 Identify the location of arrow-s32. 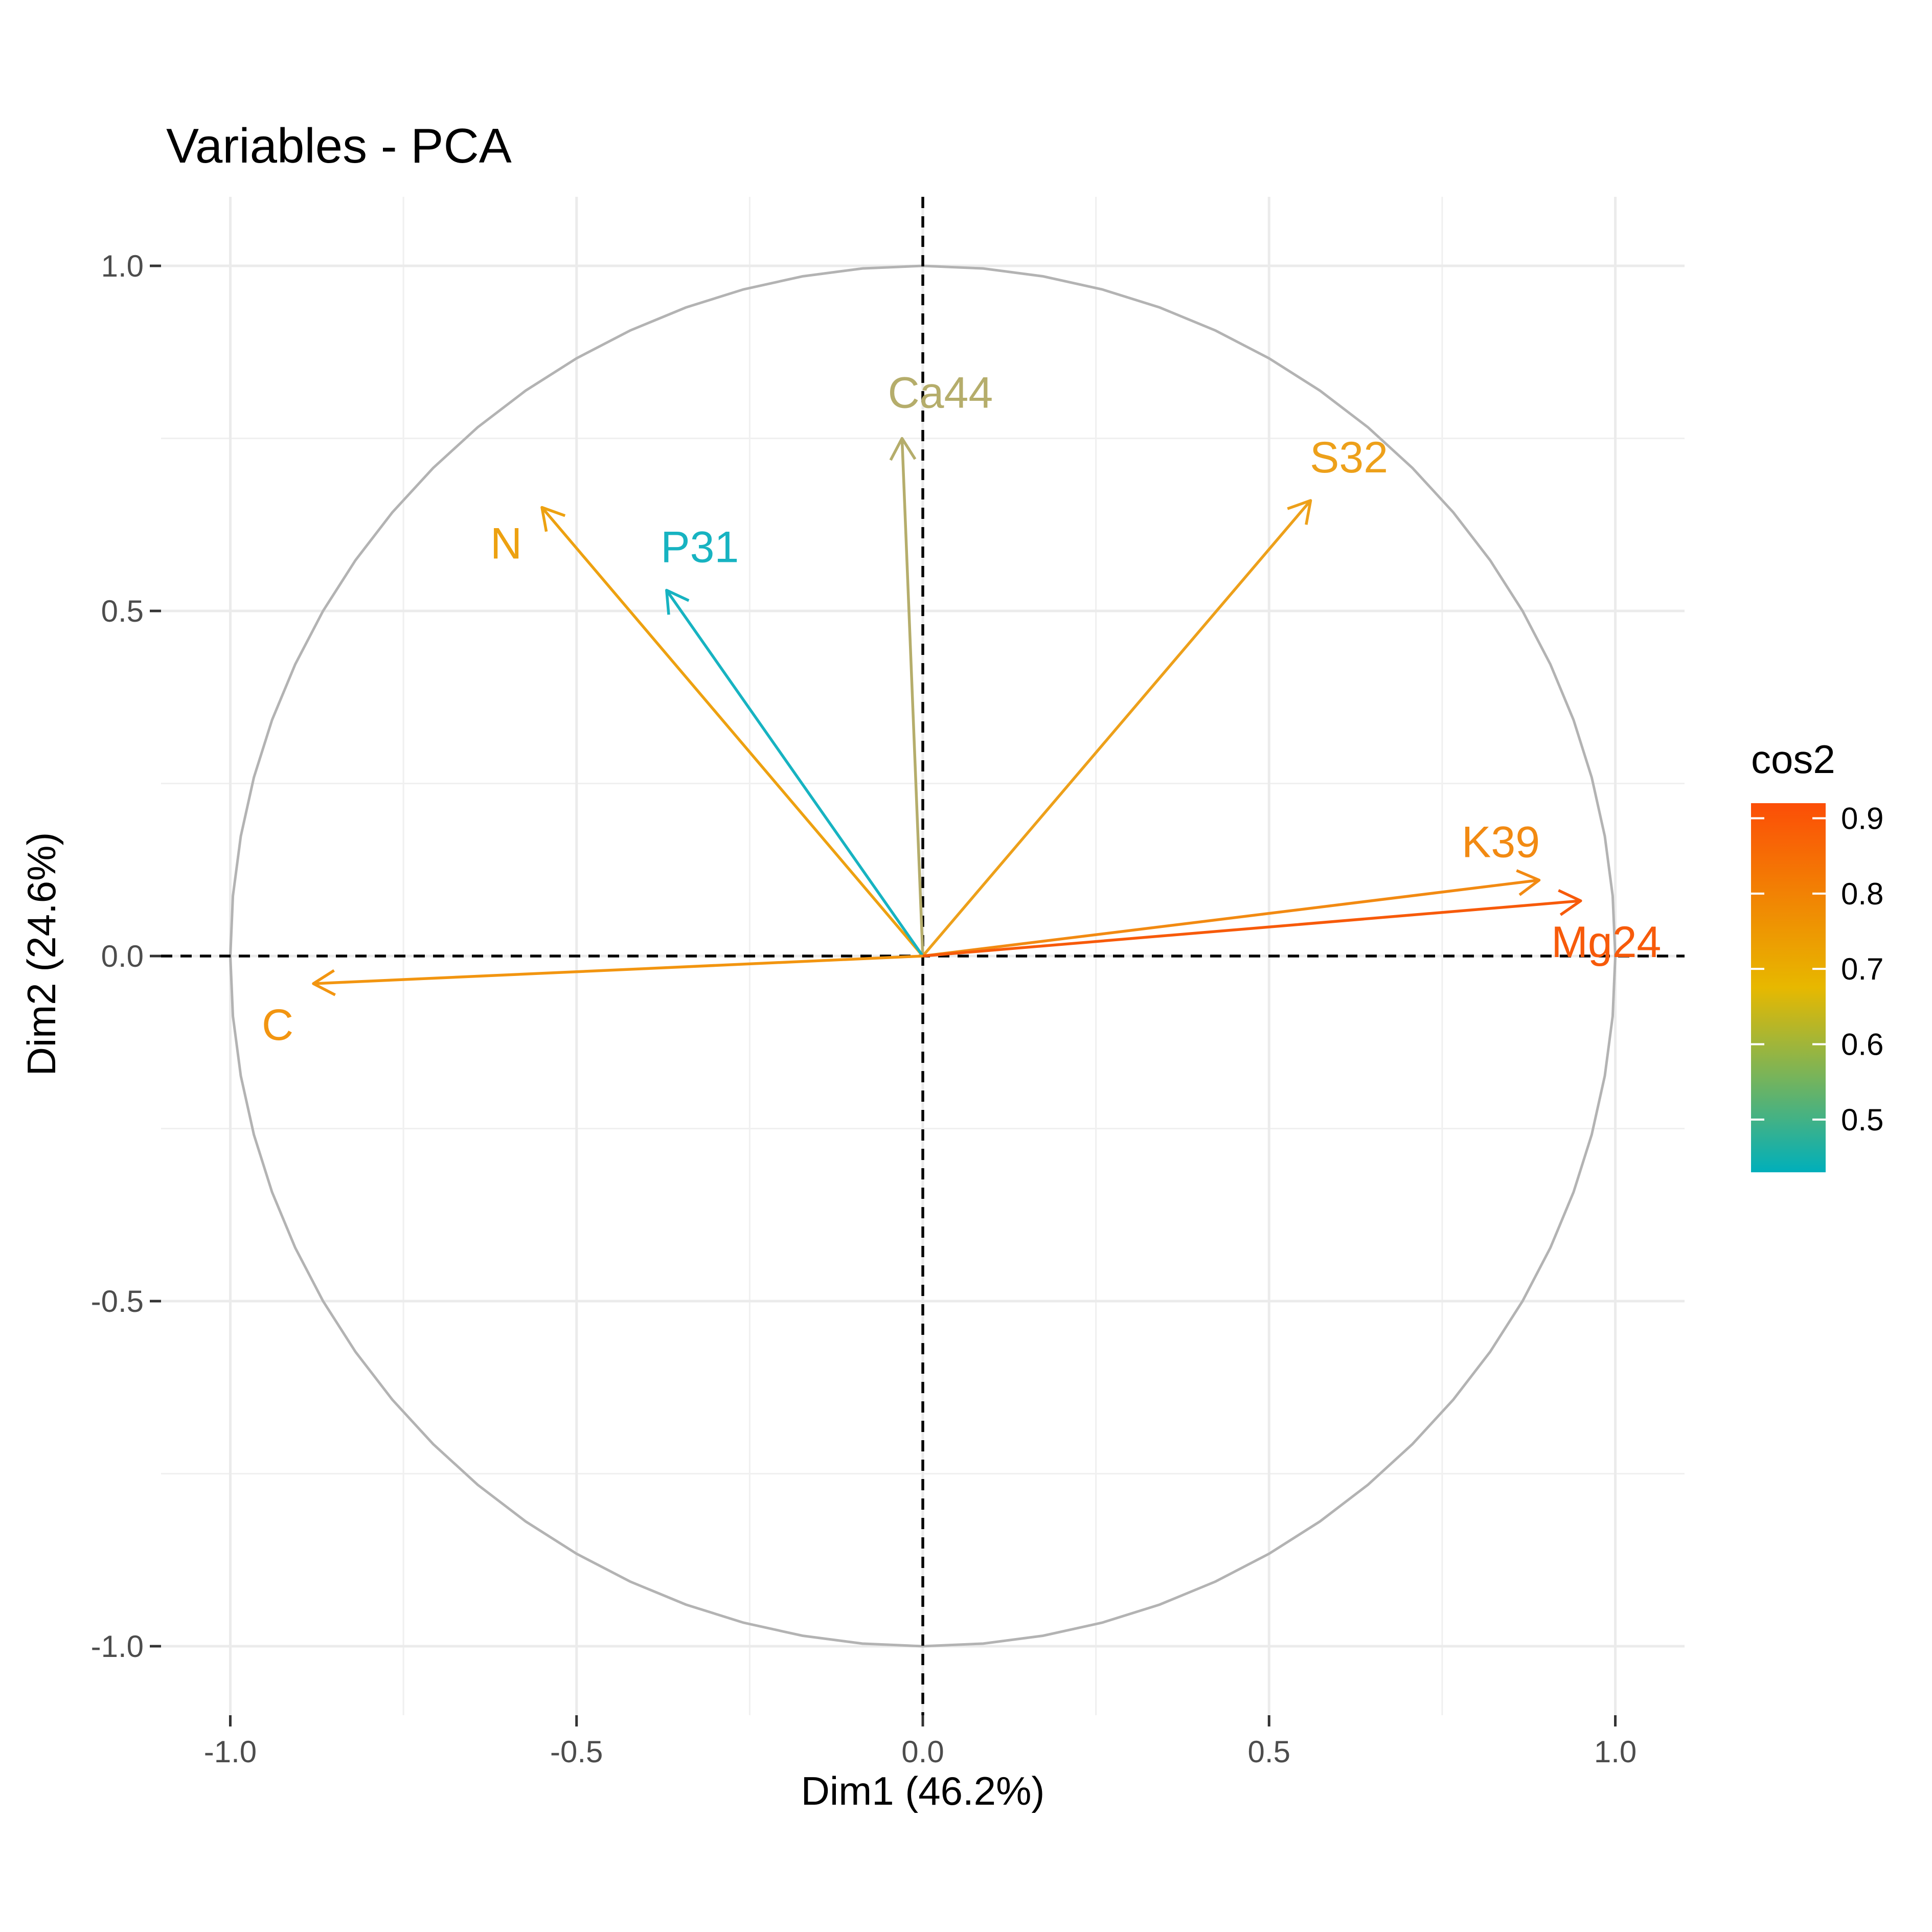
(1116, 728).